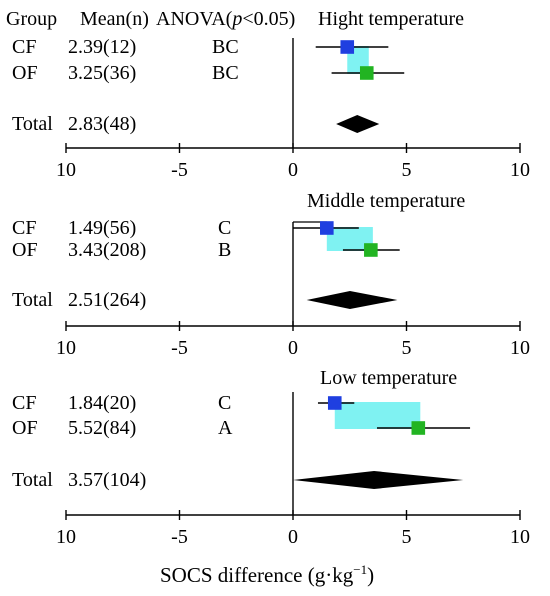 This screenshot has height=596, width=550. Describe the element at coordinates (114, 19) in the screenshot. I see `mean-header: Mean(n)` at that location.